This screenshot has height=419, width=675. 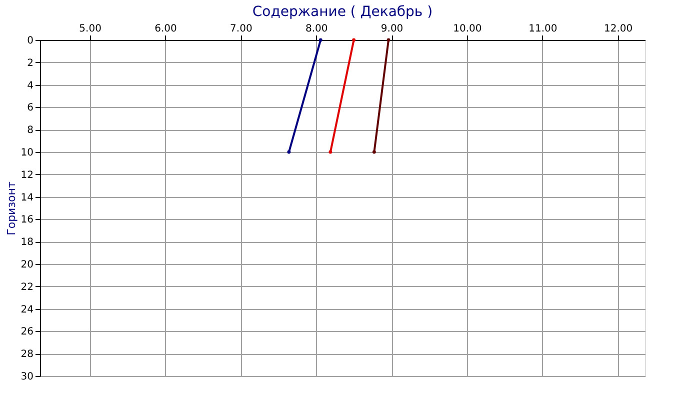 I want to click on x-tick-label: 12.00, so click(x=618, y=29).